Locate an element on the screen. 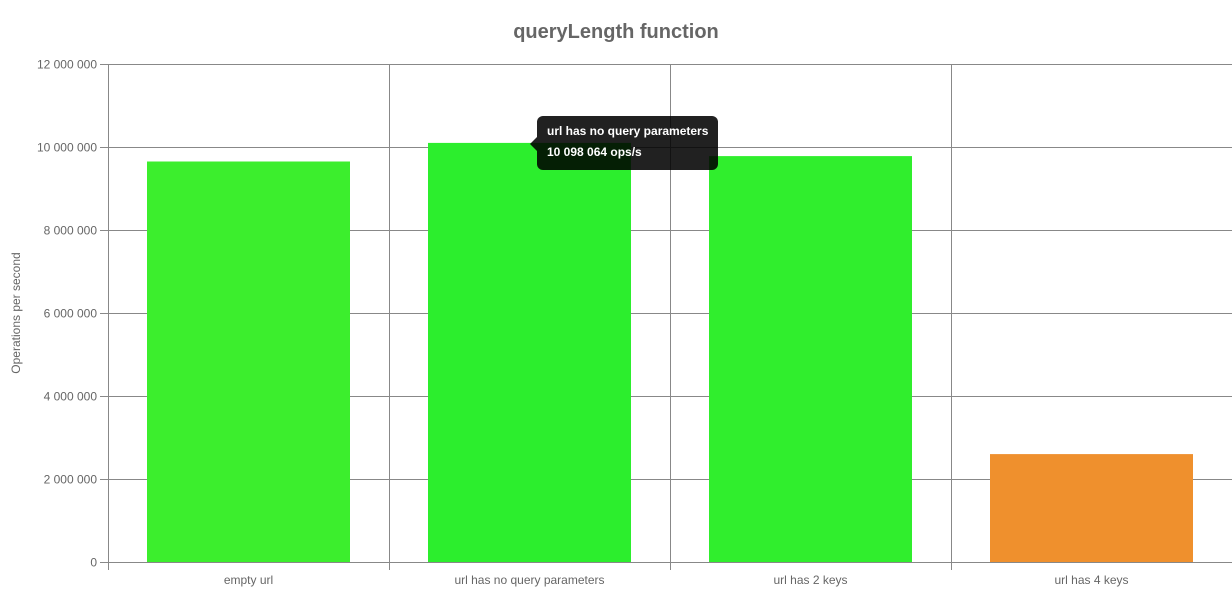 The width and height of the screenshot is (1232, 591). y-tick-label: 10 000 000 is located at coordinates (67, 148).